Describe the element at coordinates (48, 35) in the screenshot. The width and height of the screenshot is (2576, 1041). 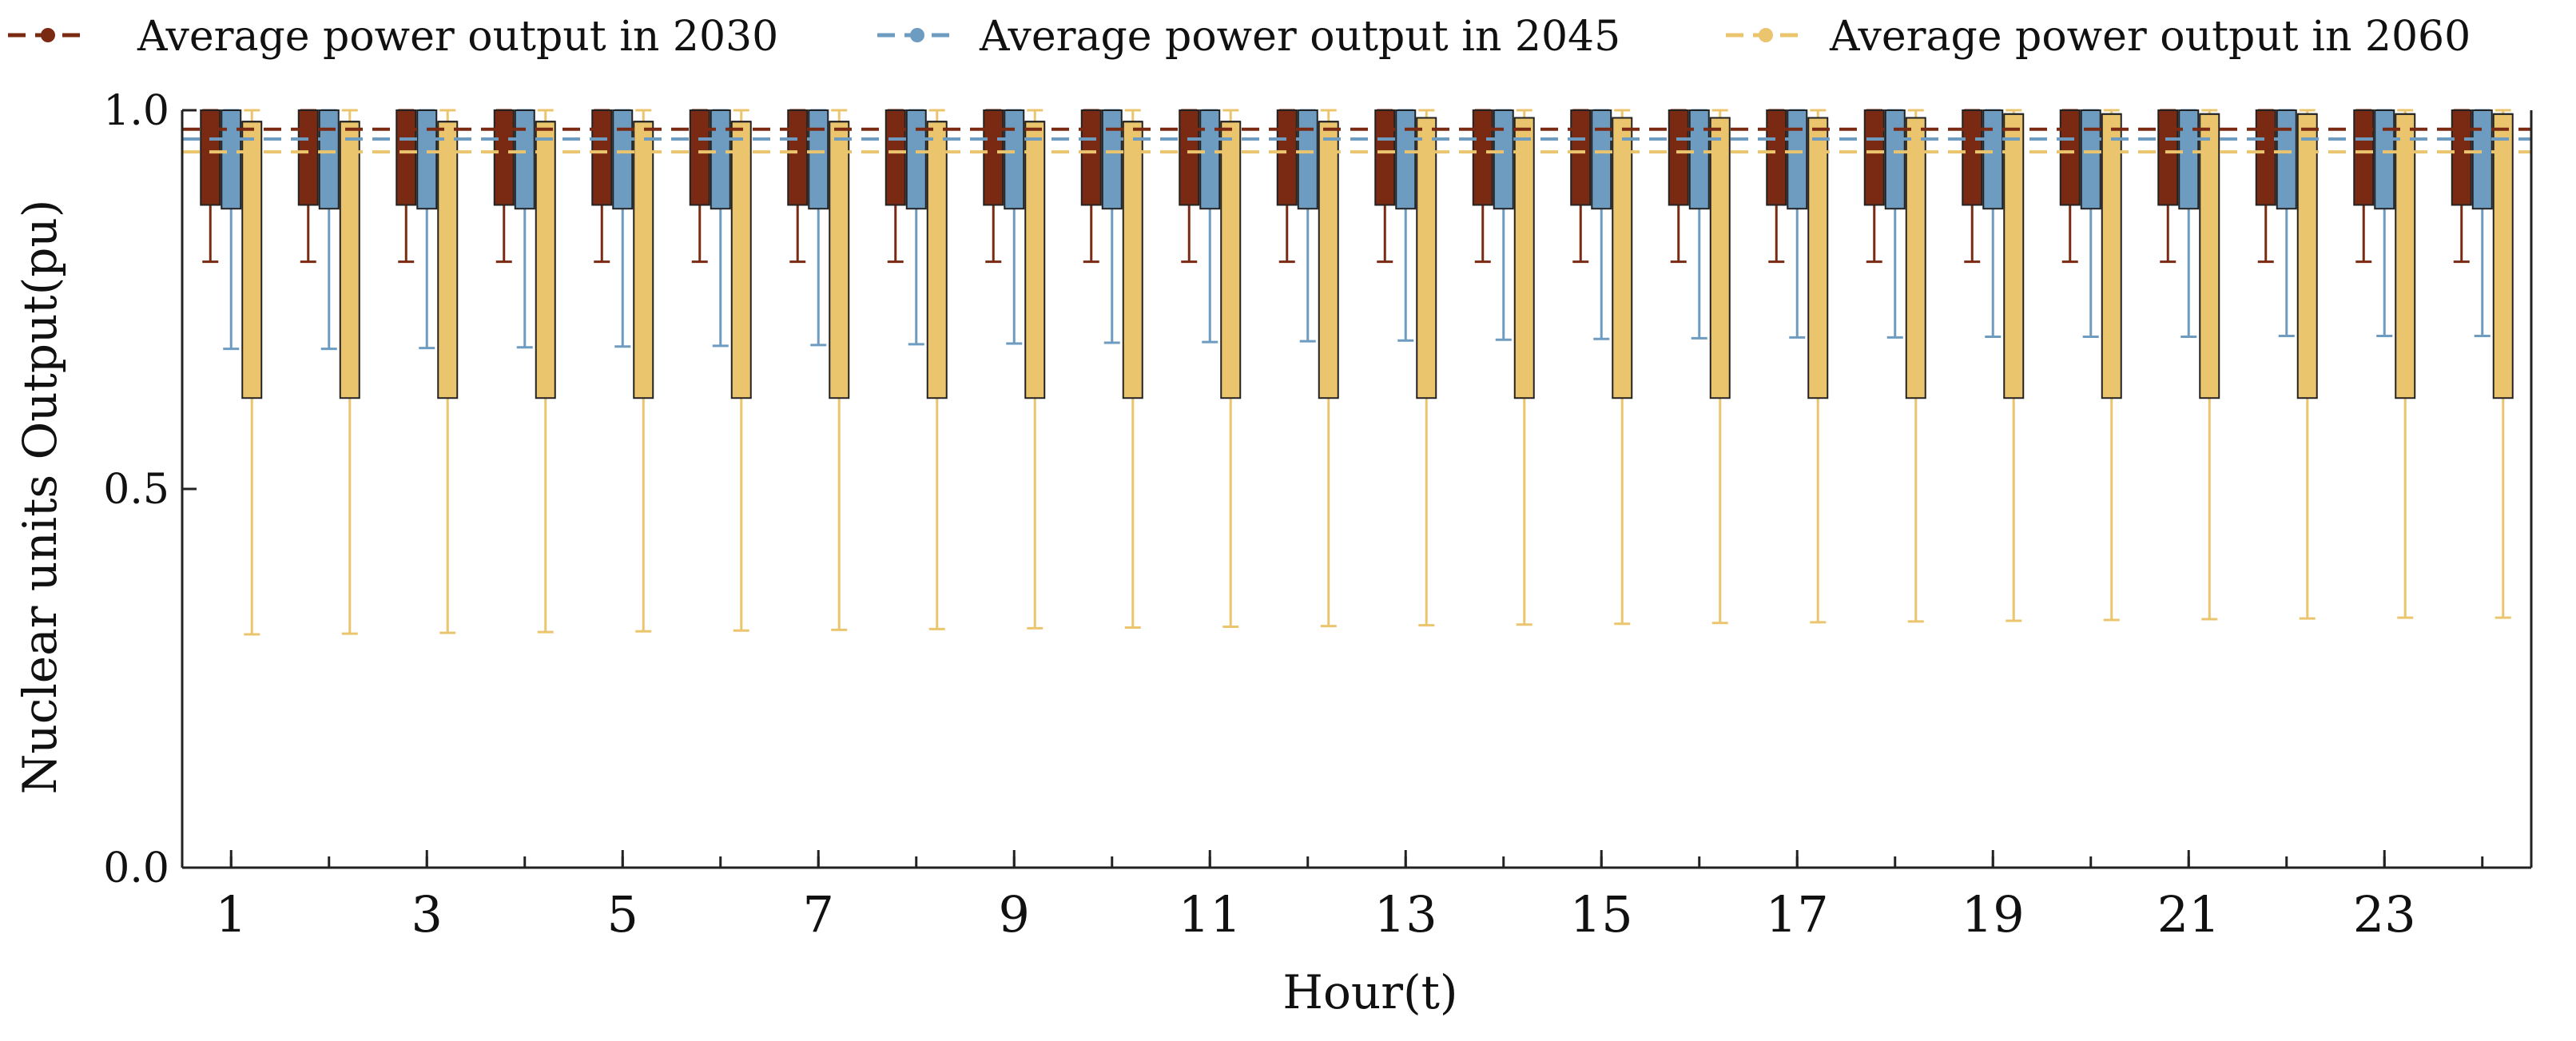
I see `legend-swatch-2030-marker` at that location.